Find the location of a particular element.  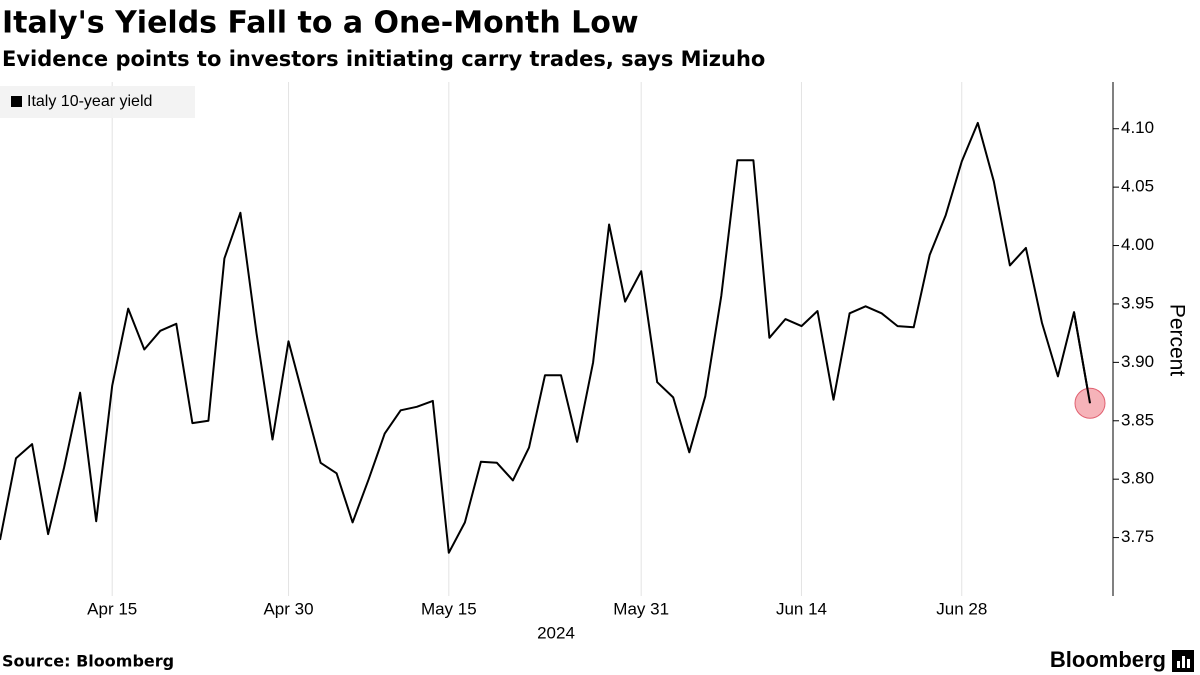

legend-swatch is located at coordinates (16, 101).